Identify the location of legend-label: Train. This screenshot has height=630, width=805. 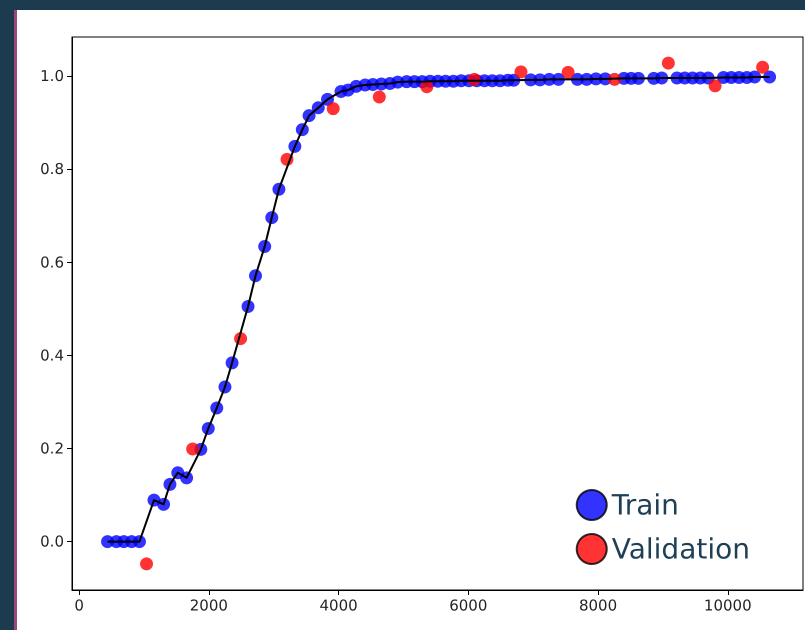
(644, 505).